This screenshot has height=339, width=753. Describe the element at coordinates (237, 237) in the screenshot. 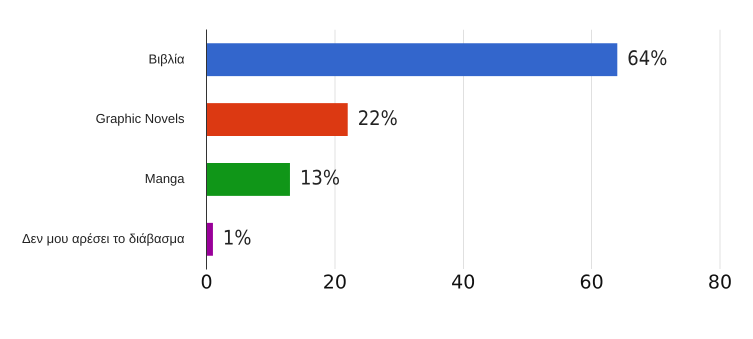

I see `data-label: 1%` at that location.